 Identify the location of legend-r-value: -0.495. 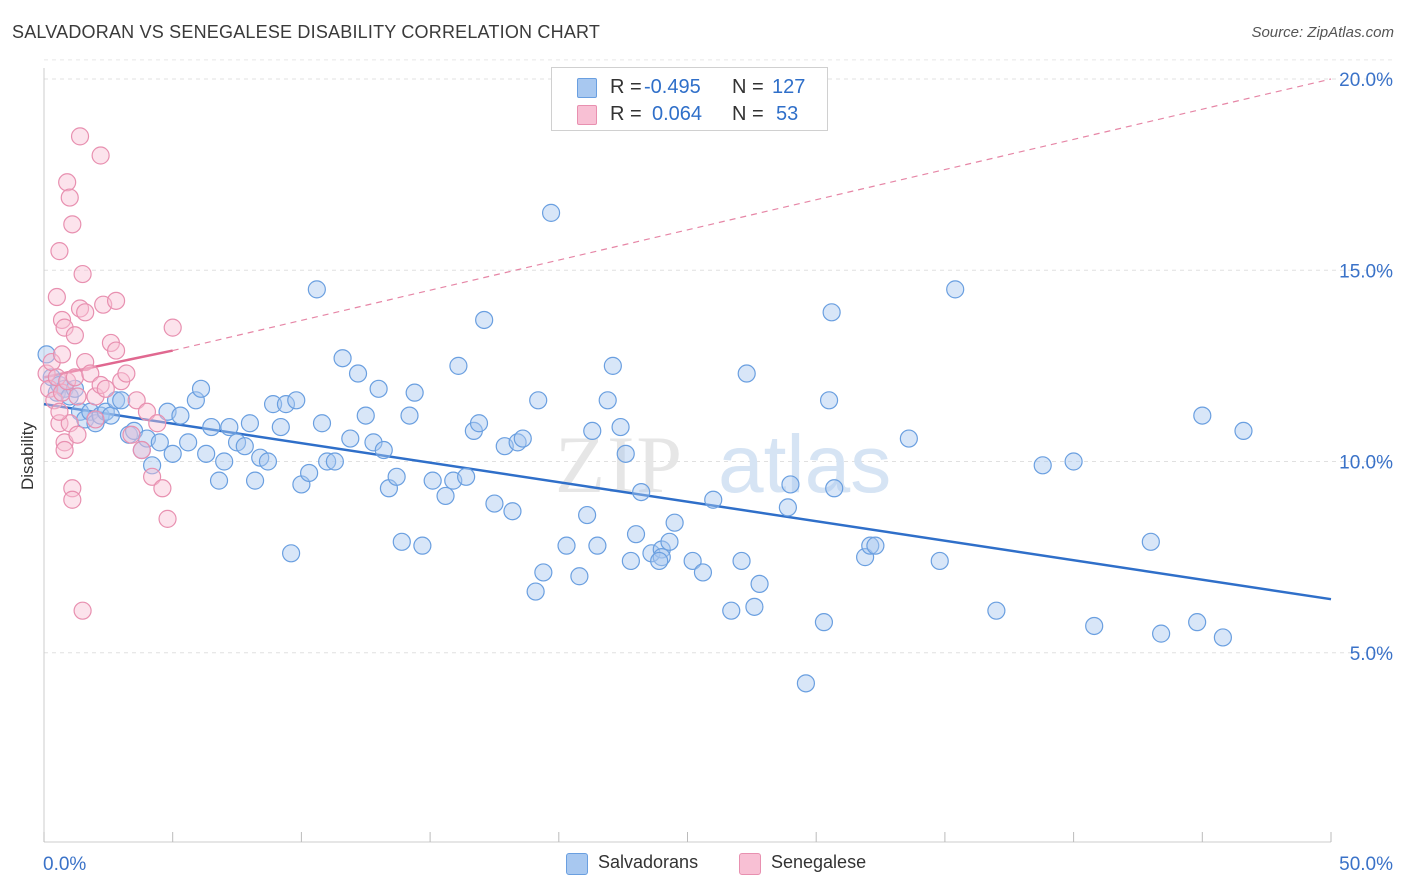
(672, 86).